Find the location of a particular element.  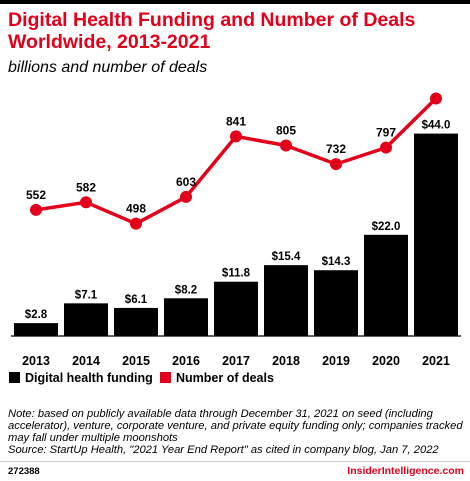

funding-label-2019: $14.3 is located at coordinates (336, 262).